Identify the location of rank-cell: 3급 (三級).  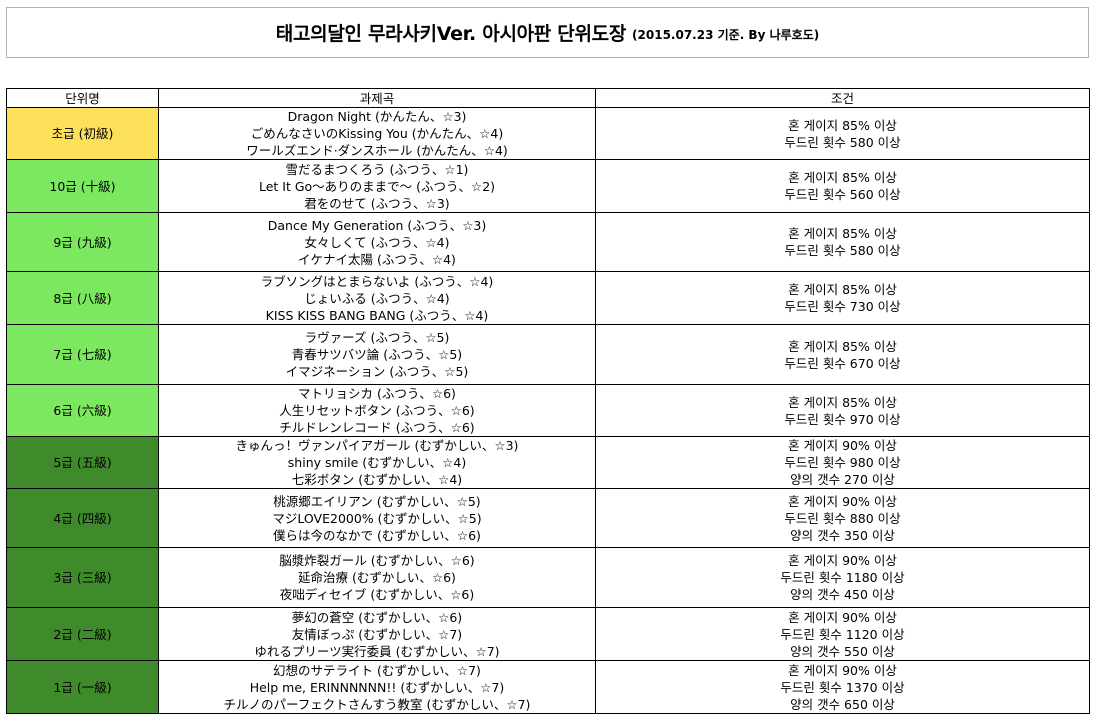
(82, 577).